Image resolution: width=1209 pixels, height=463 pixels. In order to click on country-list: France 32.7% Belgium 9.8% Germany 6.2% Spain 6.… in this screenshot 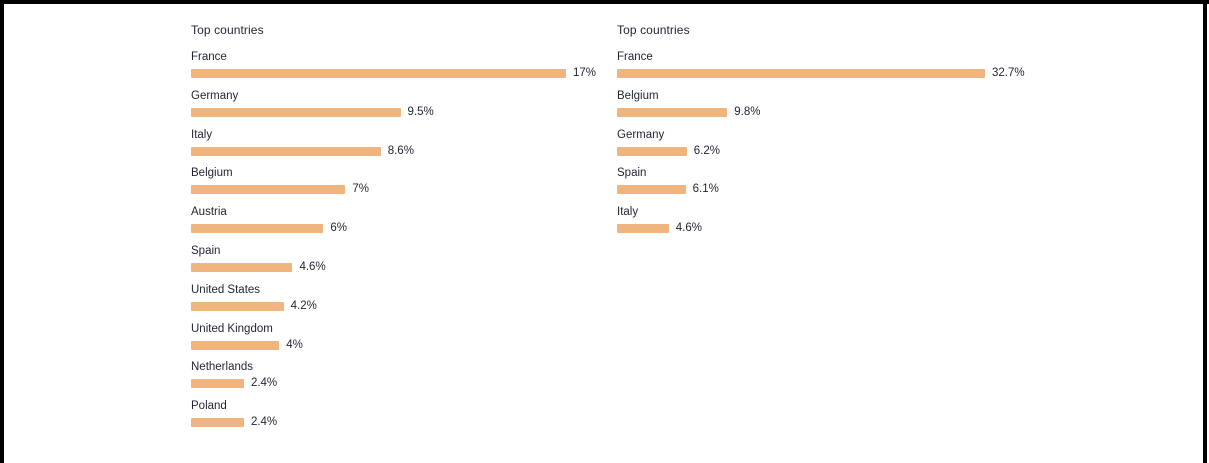, I will do `click(827, 148)`.